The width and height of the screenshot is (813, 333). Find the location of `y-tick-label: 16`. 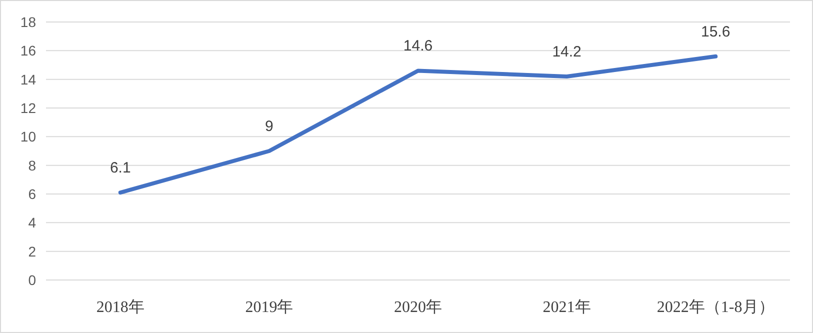

y-tick-label: 16 is located at coordinates (28, 50).